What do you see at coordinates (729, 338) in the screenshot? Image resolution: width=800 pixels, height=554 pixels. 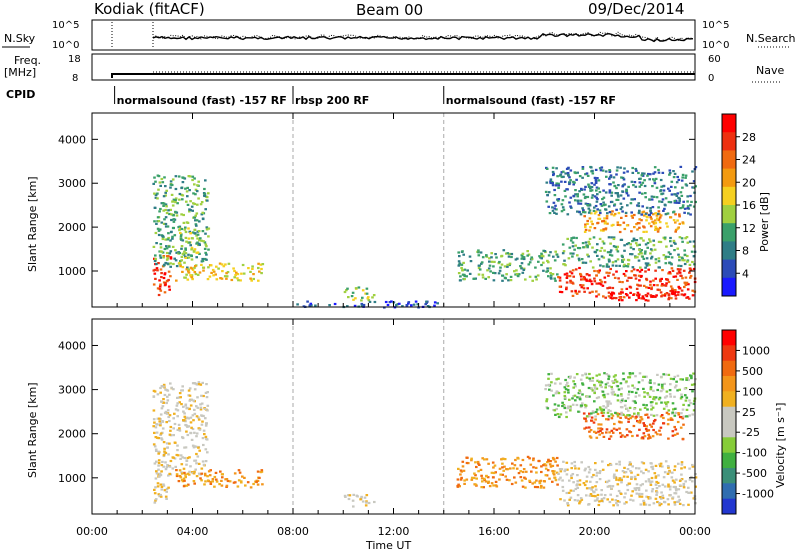 I see `colorbar-swatch` at bounding box center [729, 338].